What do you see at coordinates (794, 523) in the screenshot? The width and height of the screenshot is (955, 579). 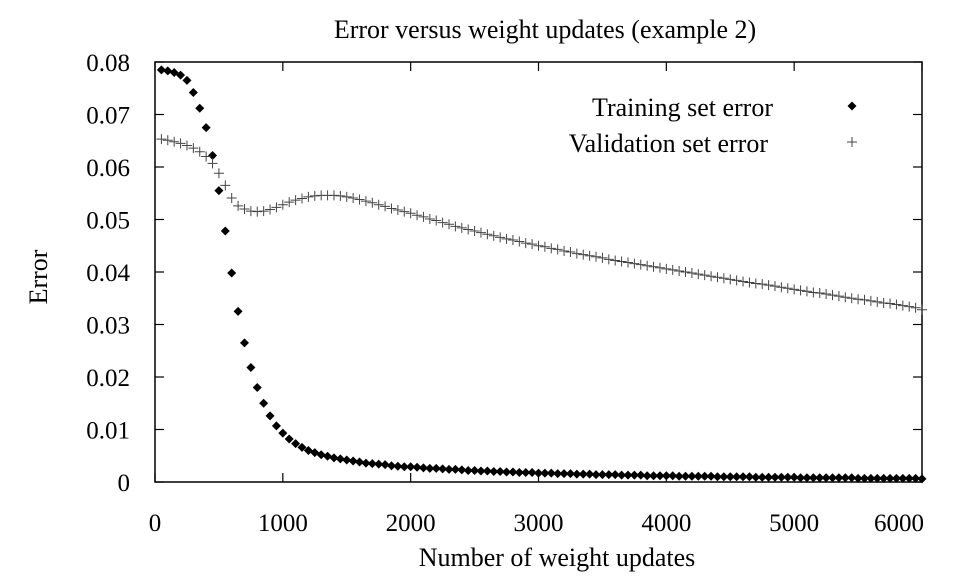 I see `x-tick-label: 5000` at bounding box center [794, 523].